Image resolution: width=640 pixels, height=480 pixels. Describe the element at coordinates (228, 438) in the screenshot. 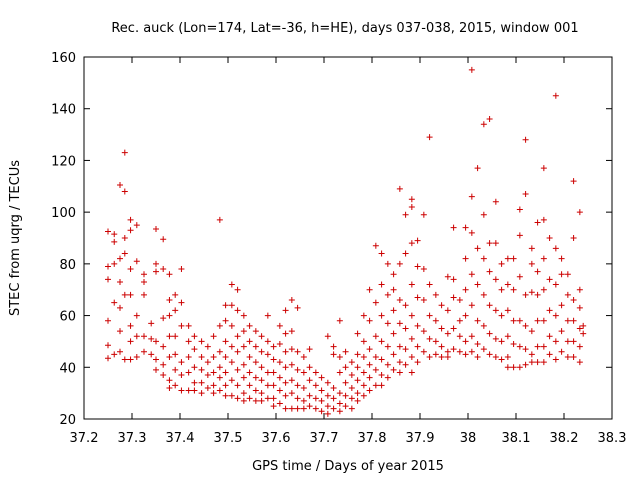

I see `x-tick-label: 37.5` at that location.